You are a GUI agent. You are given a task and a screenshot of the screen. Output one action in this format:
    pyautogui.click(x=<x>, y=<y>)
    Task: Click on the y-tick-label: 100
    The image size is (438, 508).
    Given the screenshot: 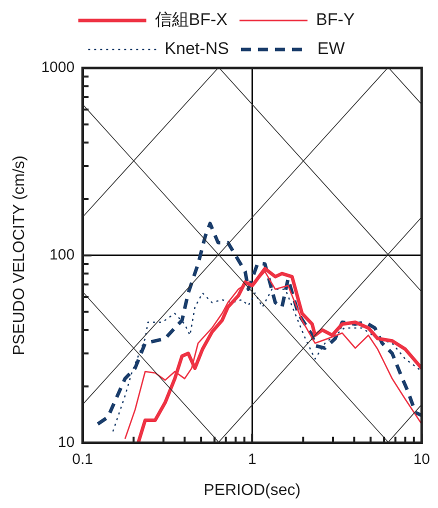 What is the action you would take?
    pyautogui.click(x=62, y=255)
    